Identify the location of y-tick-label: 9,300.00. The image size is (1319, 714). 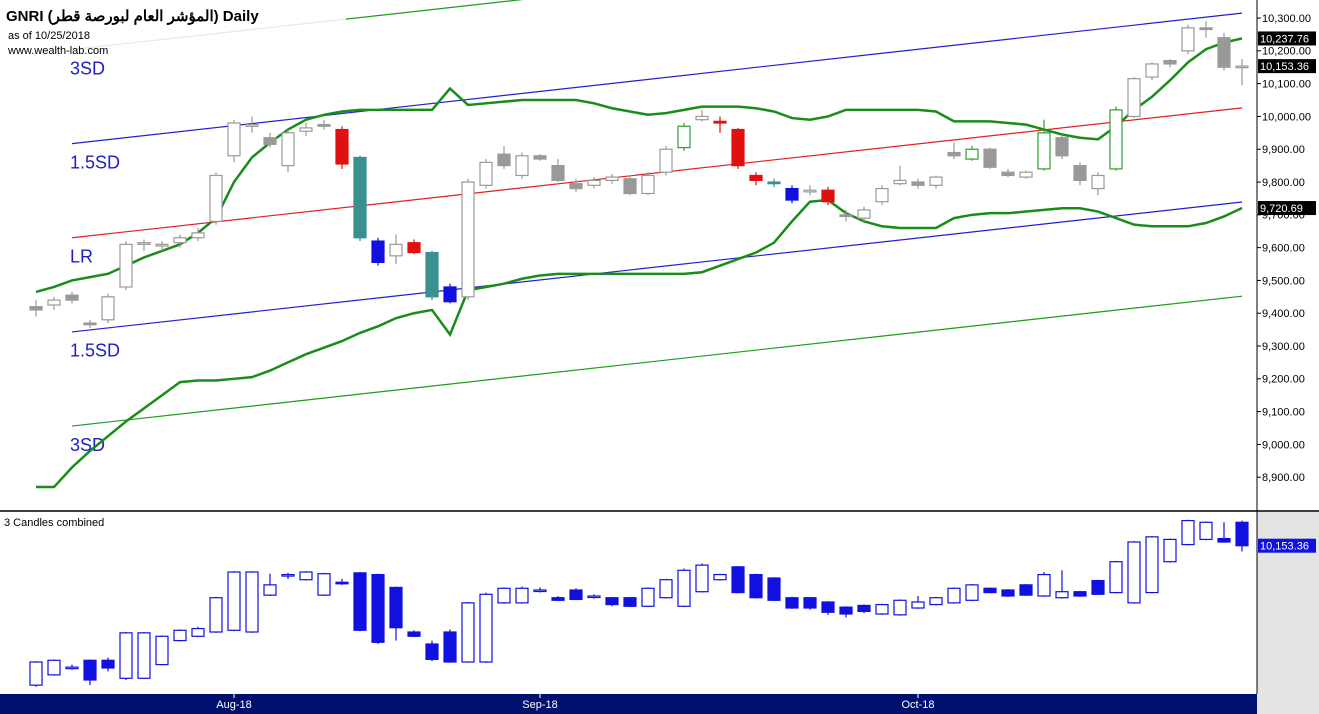
(1283, 347).